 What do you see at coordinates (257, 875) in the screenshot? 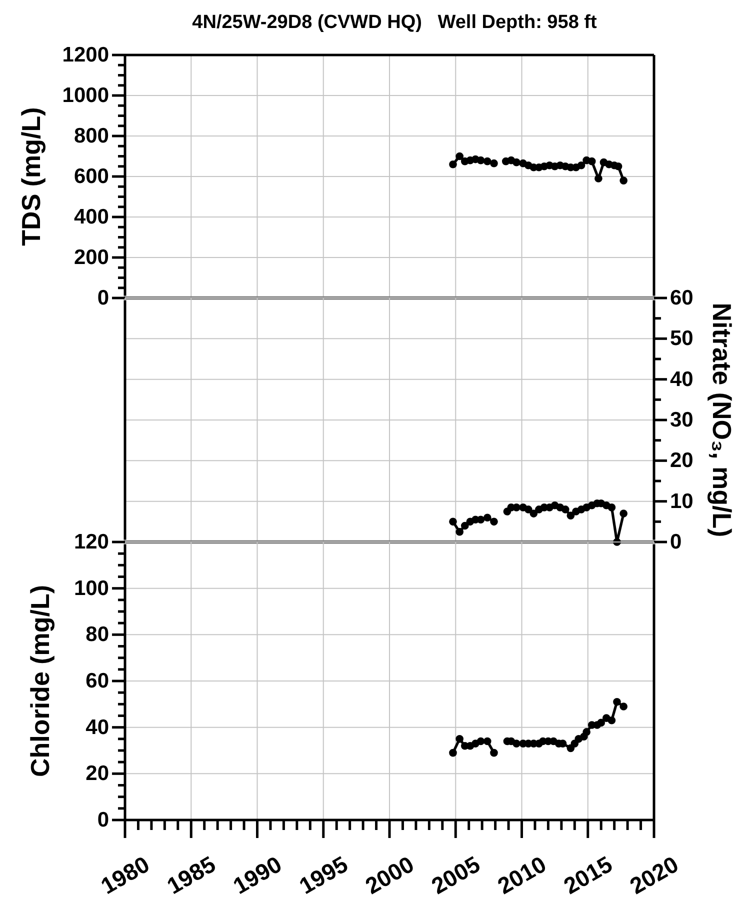
I see `x-tick-label: 1990` at bounding box center [257, 875].